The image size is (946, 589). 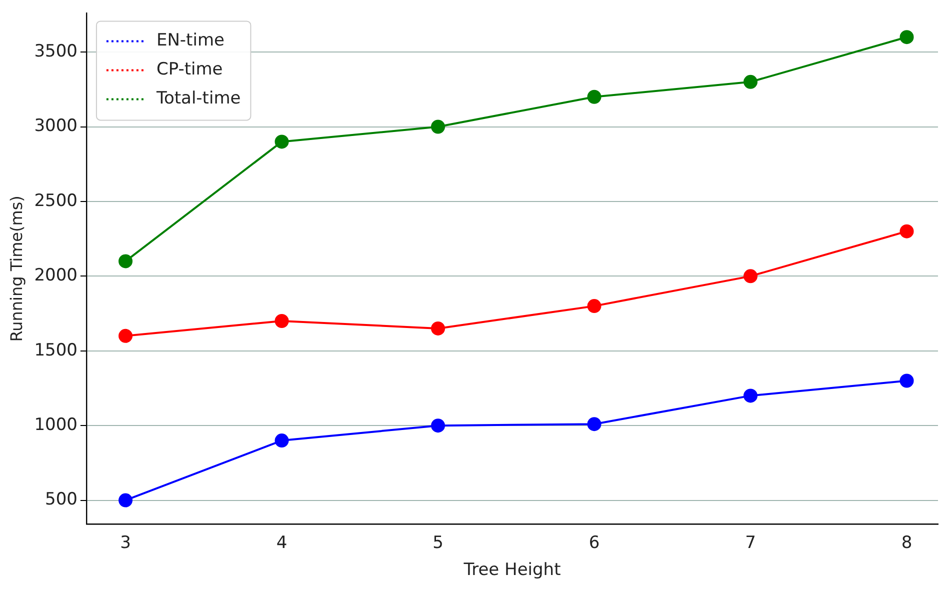 I want to click on x-tick-label: 7, so click(x=750, y=542).